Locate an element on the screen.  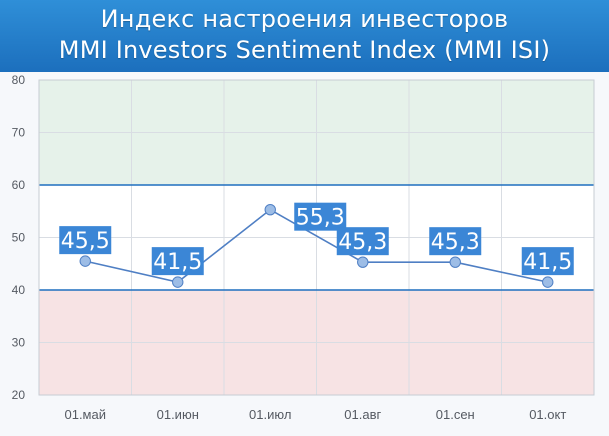
y-tick-label: 70 is located at coordinates (19, 133).